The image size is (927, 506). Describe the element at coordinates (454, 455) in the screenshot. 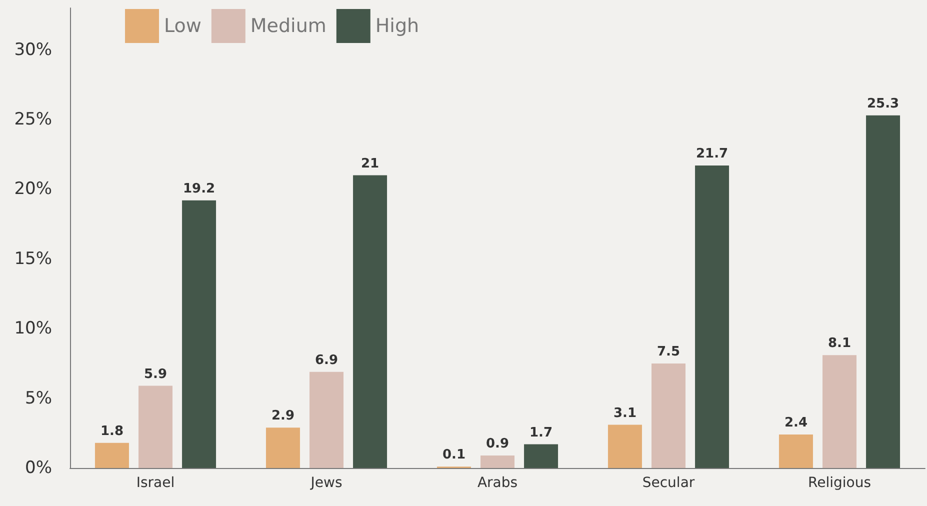

I see `data-label: 0.1` at that location.